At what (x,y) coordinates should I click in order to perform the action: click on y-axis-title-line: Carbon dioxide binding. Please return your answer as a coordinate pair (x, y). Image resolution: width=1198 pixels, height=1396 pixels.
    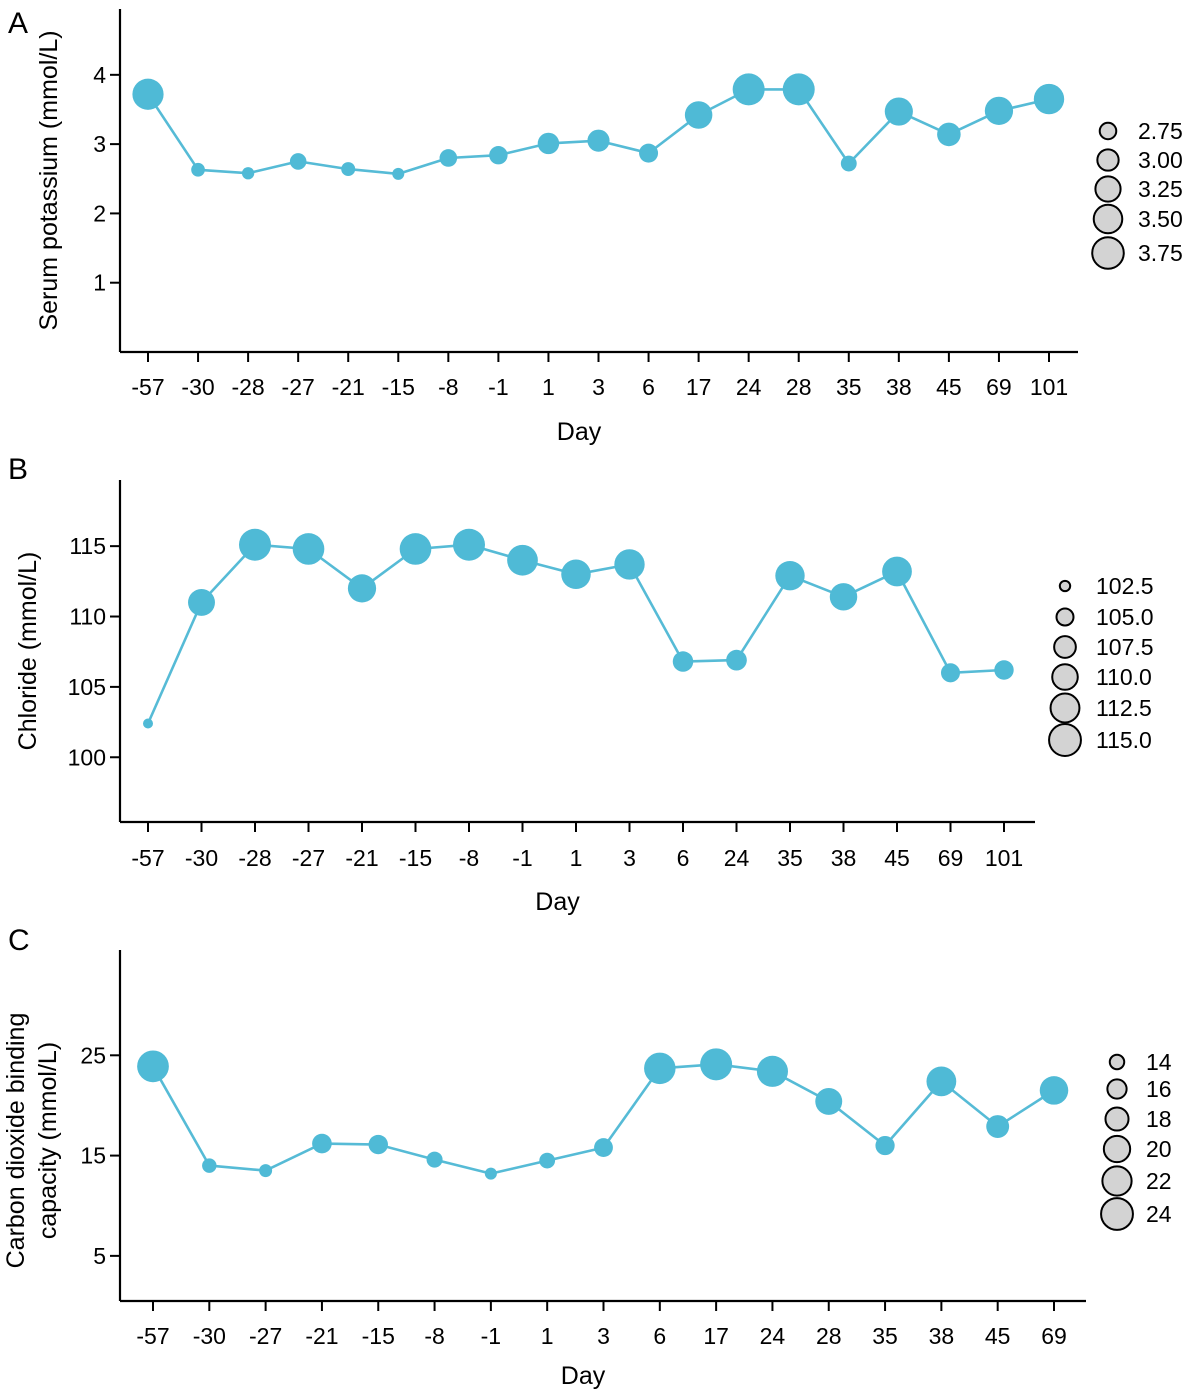
    Looking at the image, I should click on (16, 1141).